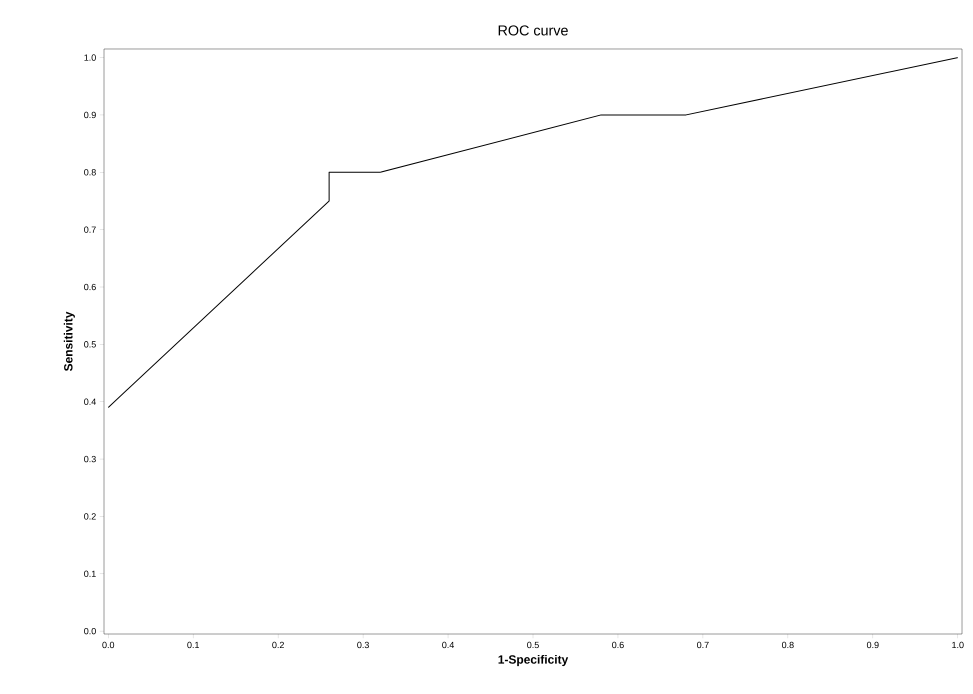 This screenshot has height=694, width=973. What do you see at coordinates (958, 645) in the screenshot?
I see `x-tick-label: 1.0` at bounding box center [958, 645].